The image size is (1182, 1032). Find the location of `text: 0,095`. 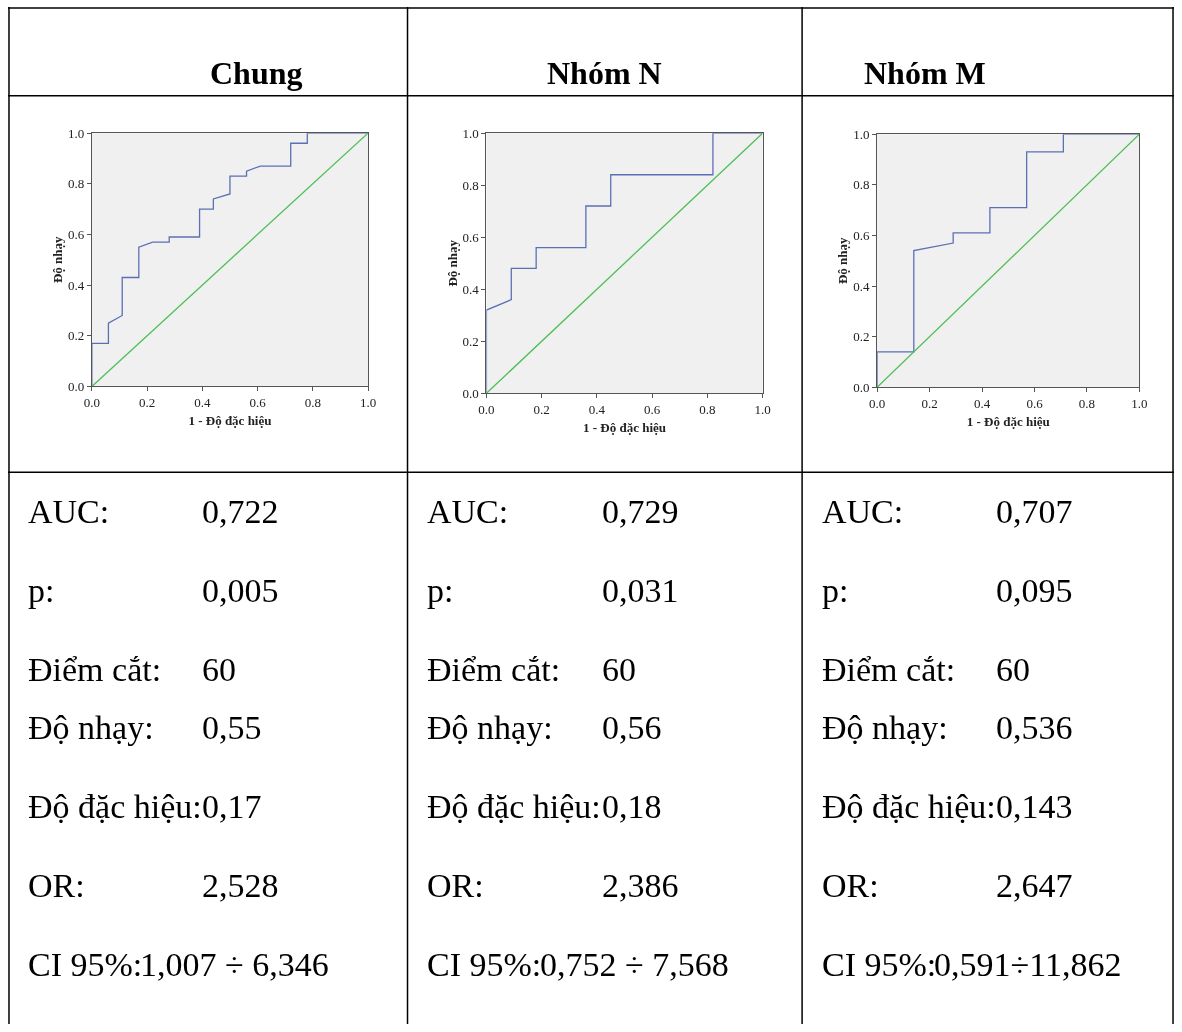

text: 0,095 is located at coordinates (1034, 590).